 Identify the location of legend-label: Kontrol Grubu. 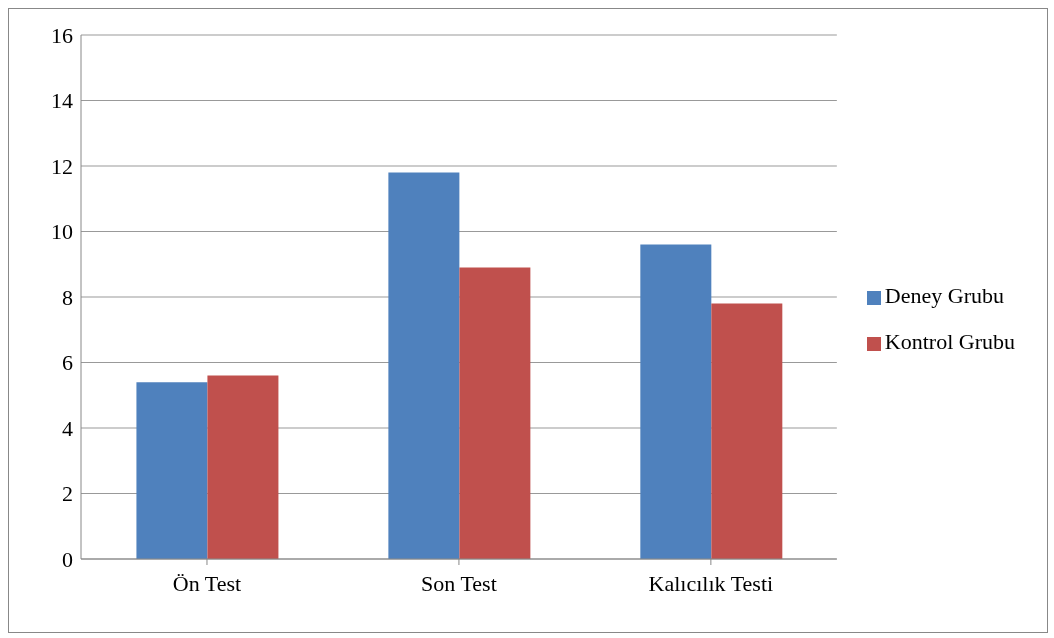
(949, 341).